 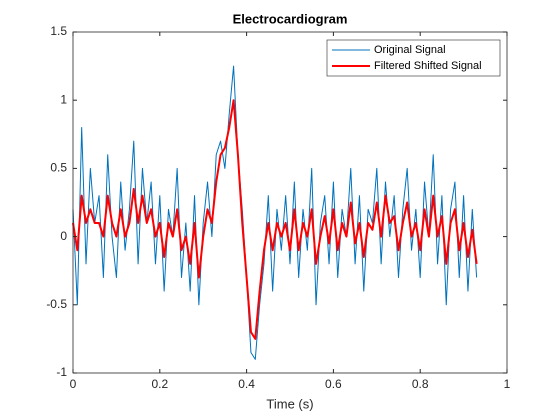 I want to click on legend-label: Original Signal, so click(x=410, y=50).